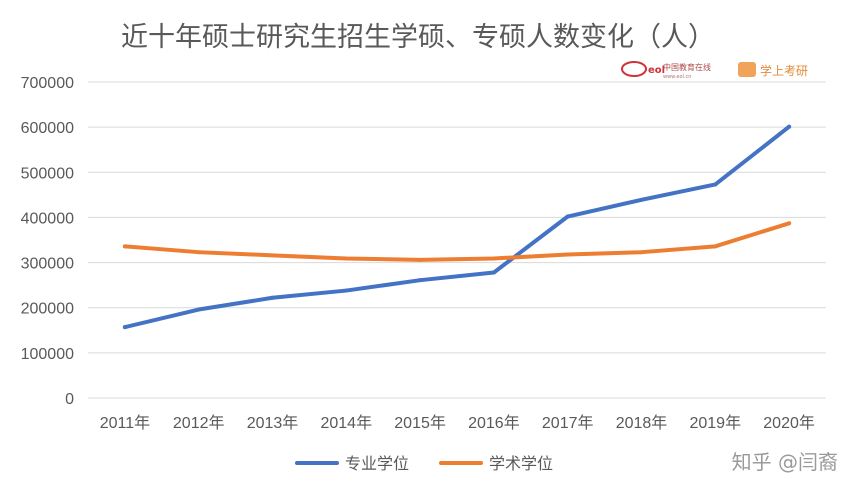  I want to click on eol-logo-sub: www.eol.cn, so click(677, 77).